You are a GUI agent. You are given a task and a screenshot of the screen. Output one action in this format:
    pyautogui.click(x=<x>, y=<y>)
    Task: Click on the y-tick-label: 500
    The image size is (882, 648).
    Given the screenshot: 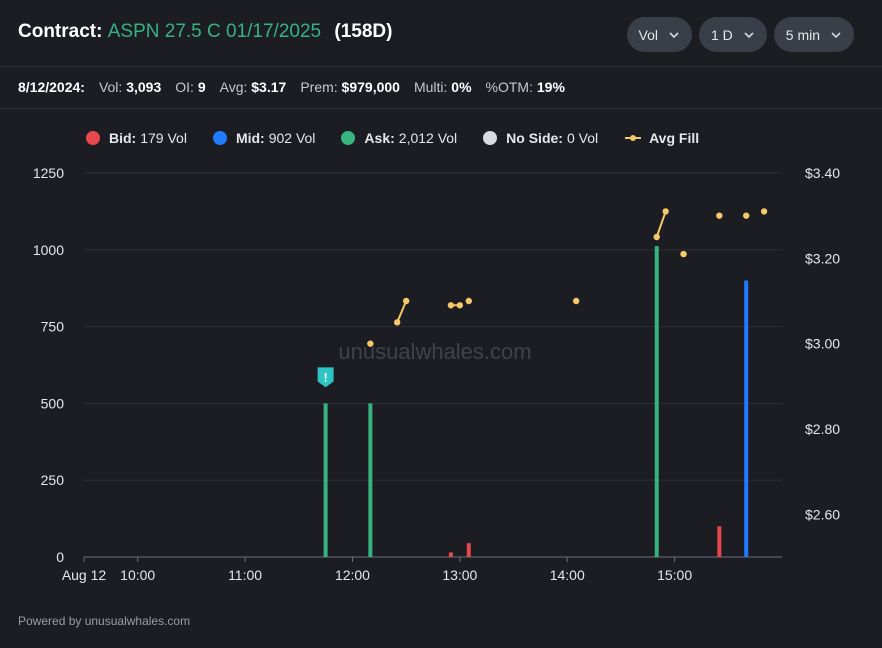 What is the action you would take?
    pyautogui.click(x=53, y=403)
    